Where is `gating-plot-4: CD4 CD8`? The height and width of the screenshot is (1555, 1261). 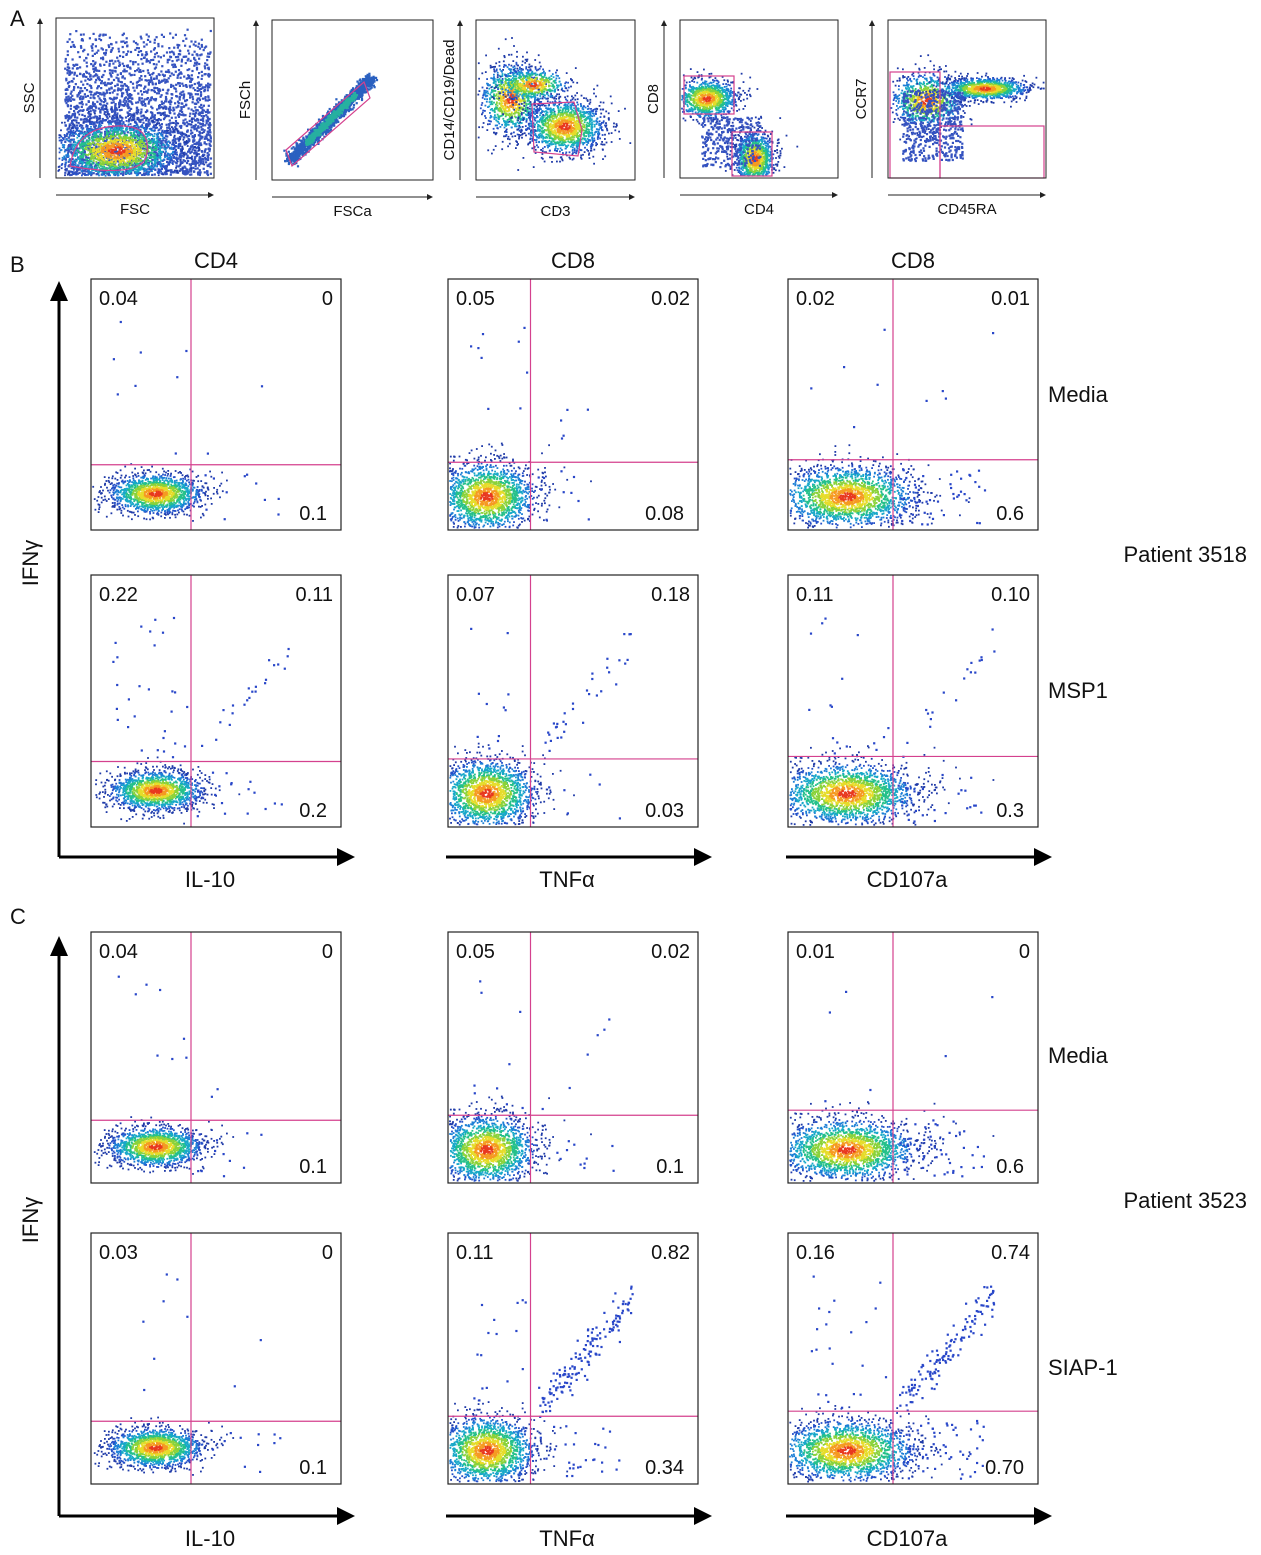
gating-plot-4: CD4 CD8 is located at coordinates (742, 118).